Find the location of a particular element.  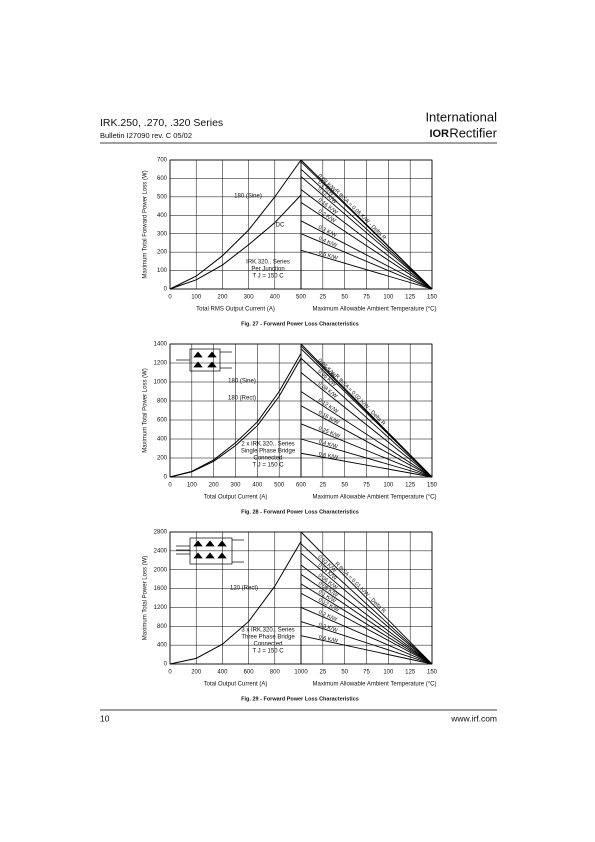

chart-note: 2 x IRK.320.. Series is located at coordinates (267, 445).